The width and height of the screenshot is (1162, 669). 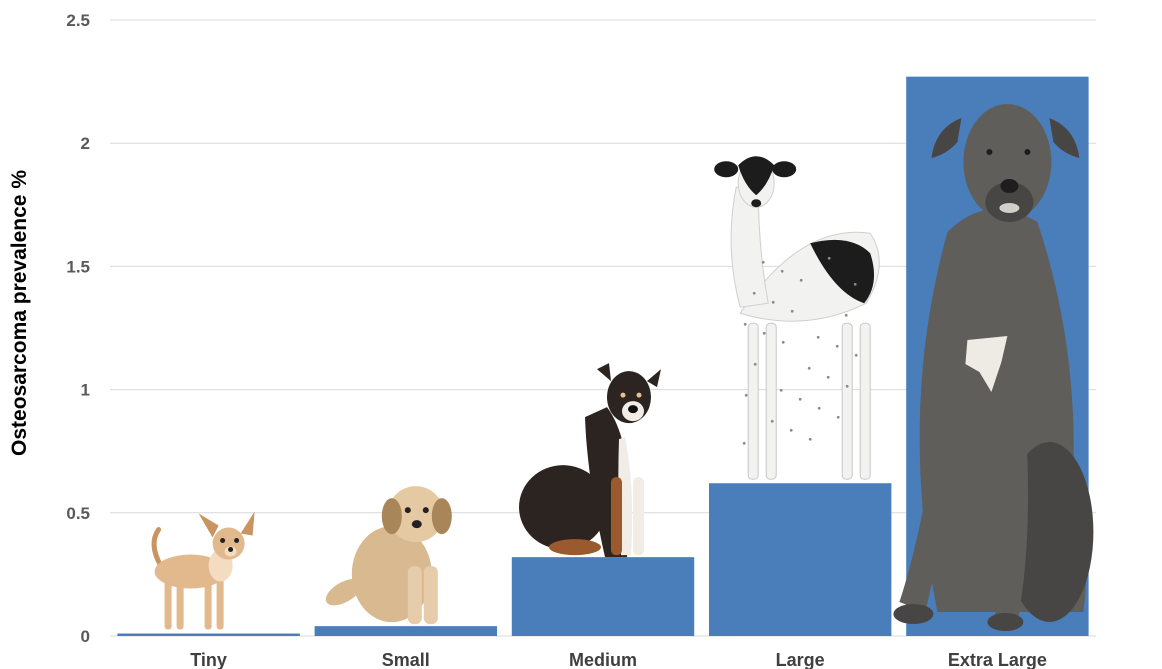 What do you see at coordinates (388, 555) in the screenshot?
I see `small-dog-icon` at bounding box center [388, 555].